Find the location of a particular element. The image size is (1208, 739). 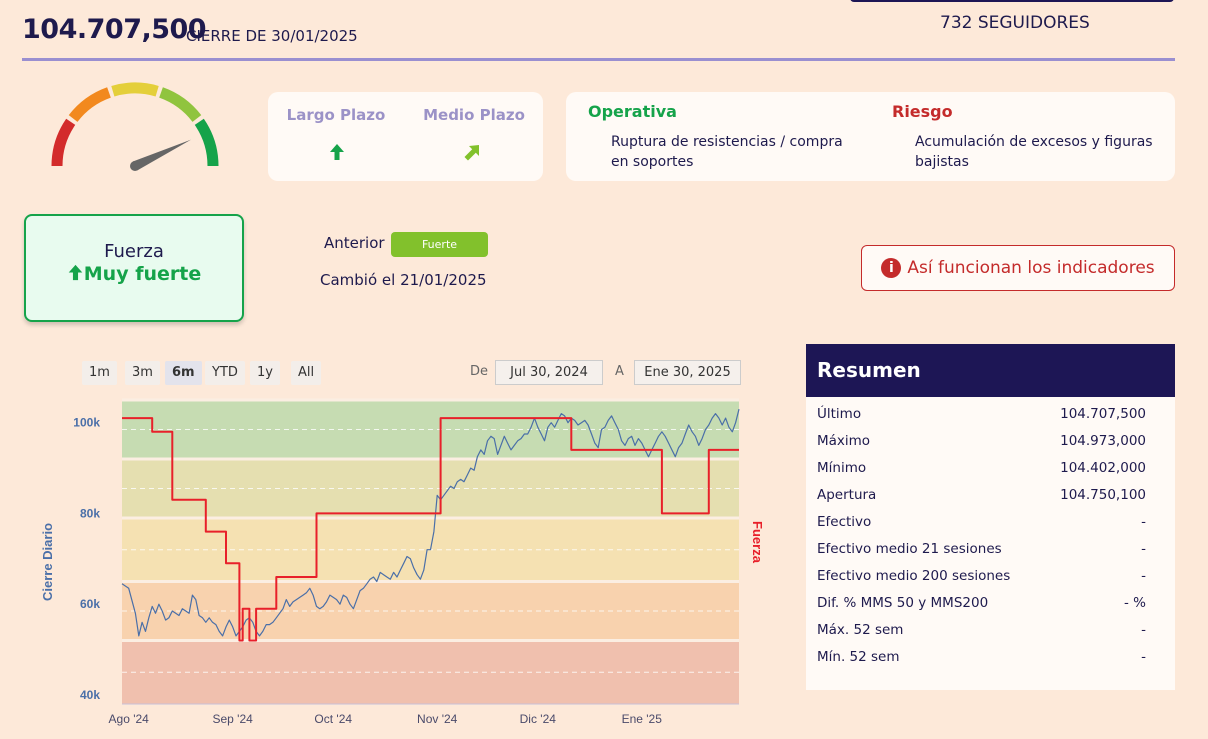

summary-row-label: Efectivo medio 200 sesiones is located at coordinates (914, 576).